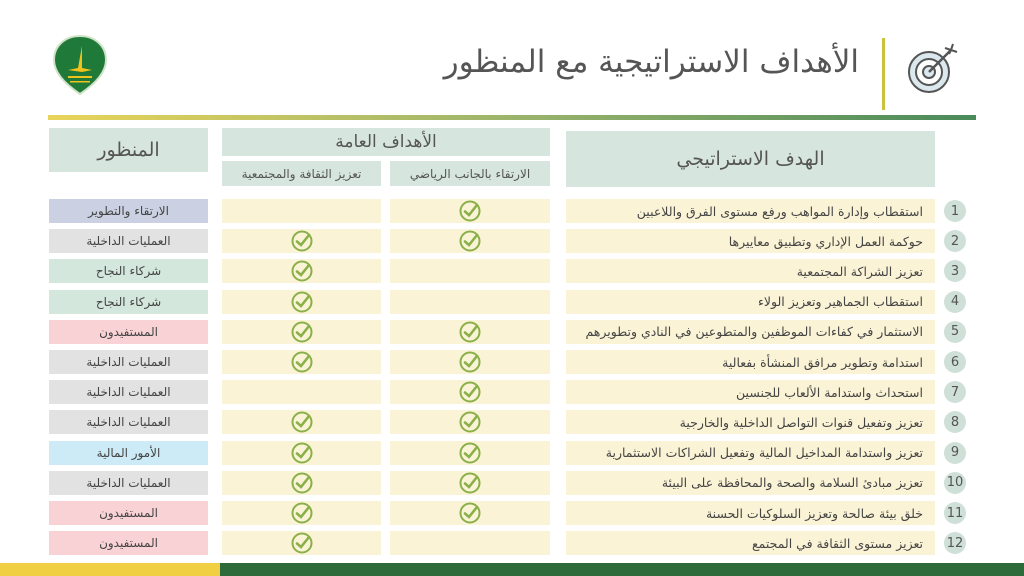  I want to click on row-number-badge: 3, so click(955, 271).